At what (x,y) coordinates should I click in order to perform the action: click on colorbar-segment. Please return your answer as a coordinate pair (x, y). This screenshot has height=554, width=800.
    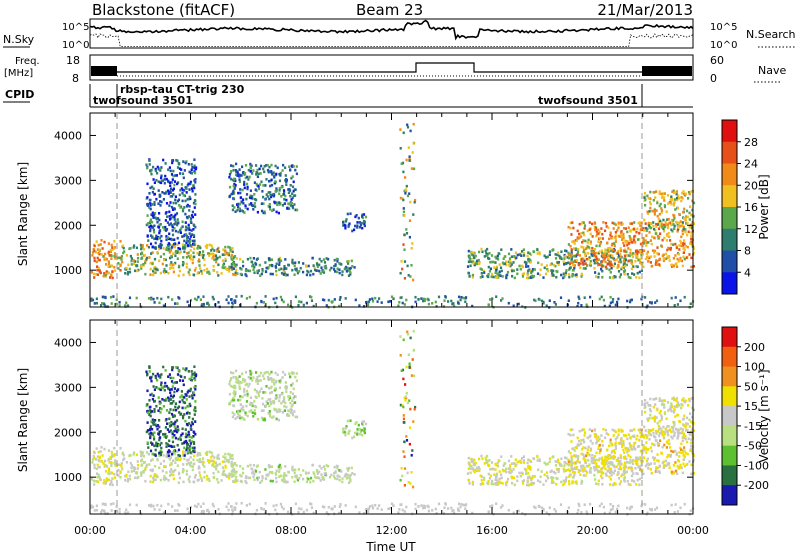
    Looking at the image, I should click on (729, 261).